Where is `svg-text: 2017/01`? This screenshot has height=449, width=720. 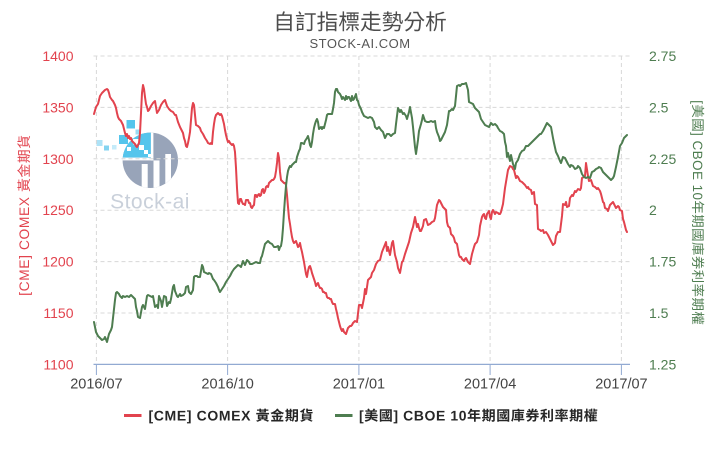 svg-text: 2017/01 is located at coordinates (359, 385).